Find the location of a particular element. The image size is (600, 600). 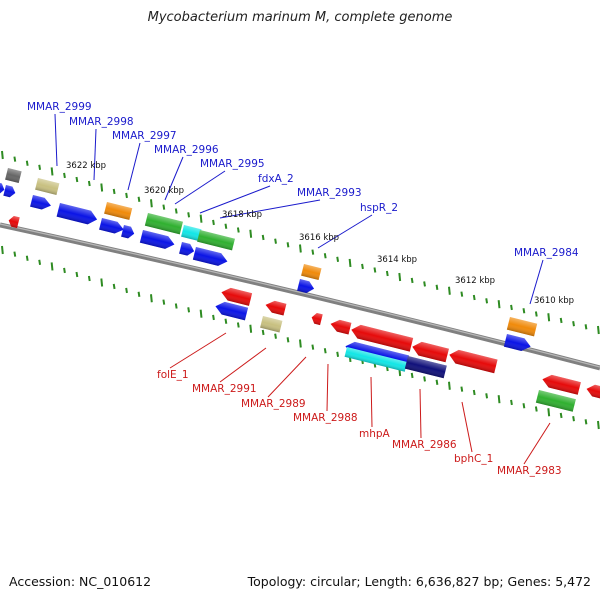

tick-label: 3612 kbp is located at coordinates (475, 281).